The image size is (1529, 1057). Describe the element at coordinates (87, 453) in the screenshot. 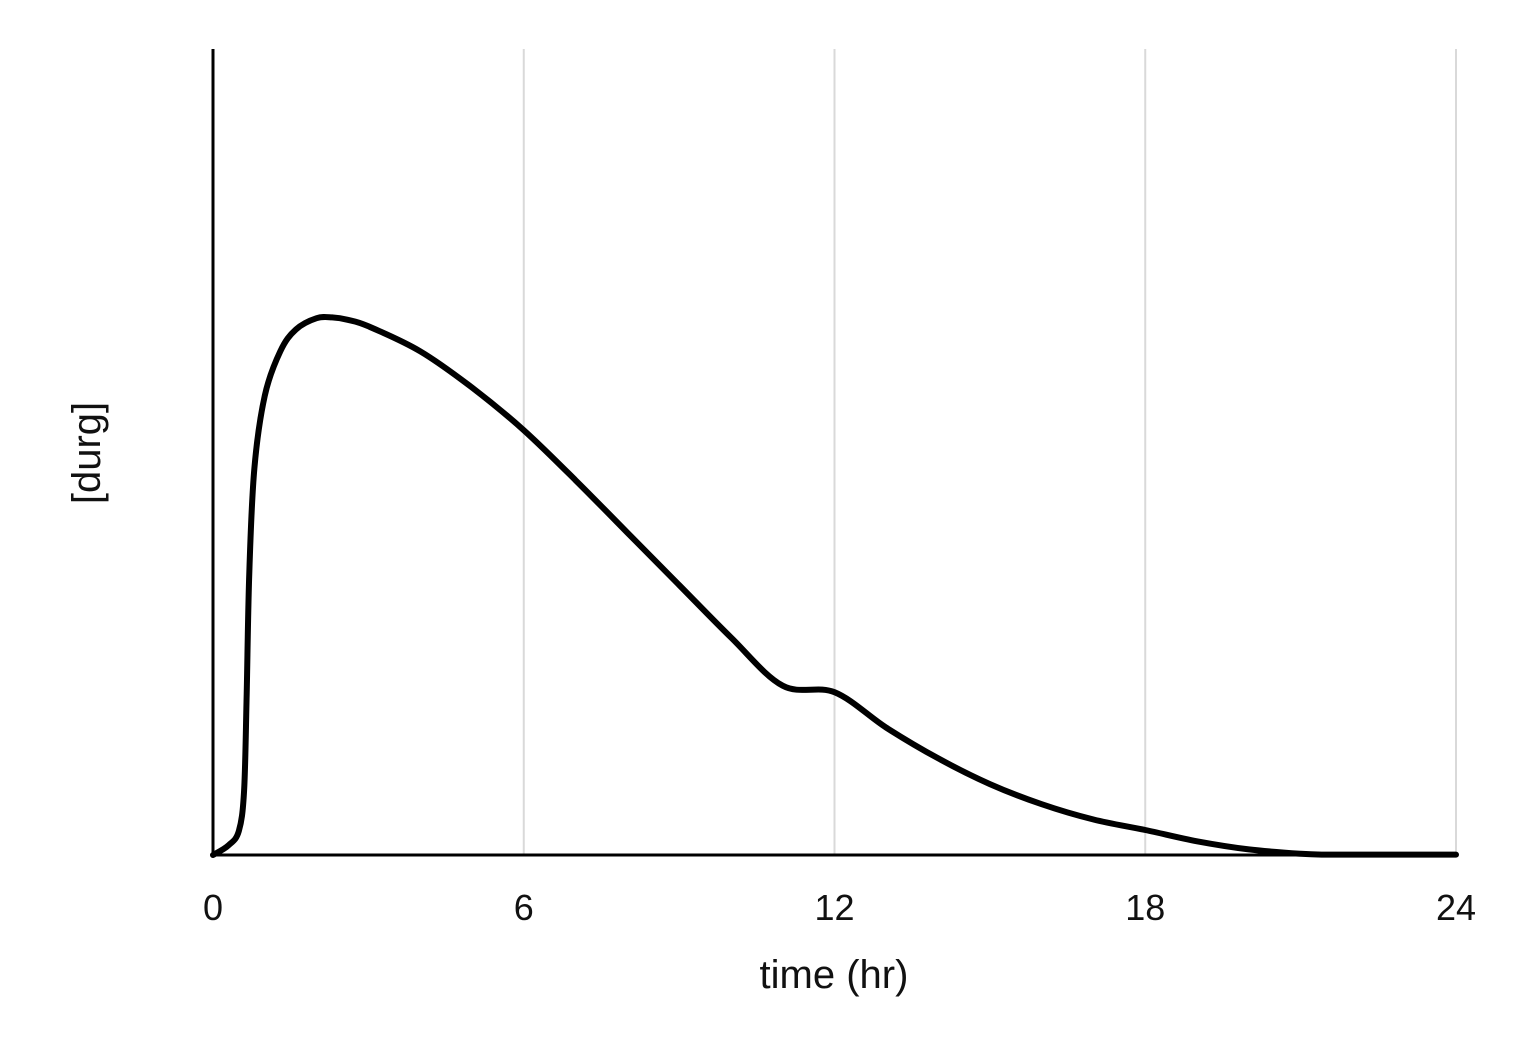

I see `y-axis-title: [durg]` at that location.